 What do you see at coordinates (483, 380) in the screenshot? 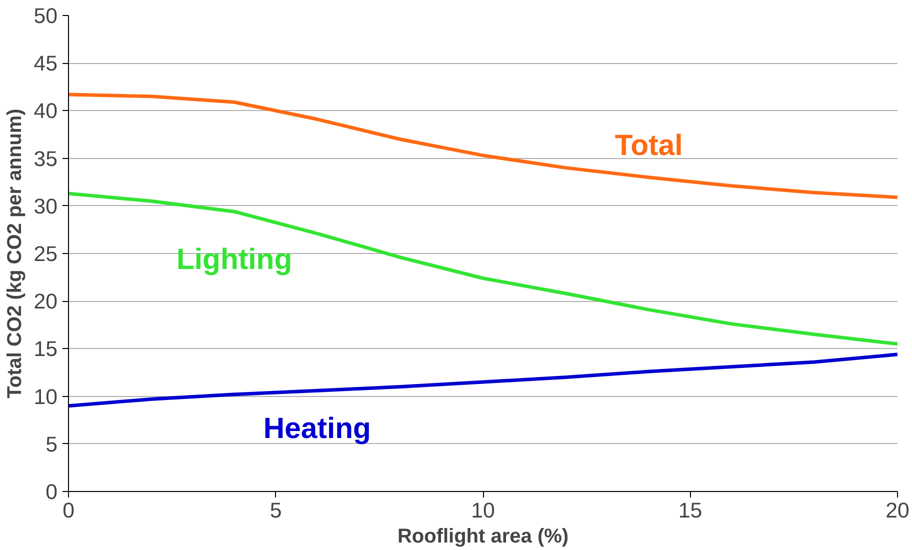
I see `line-series` at bounding box center [483, 380].